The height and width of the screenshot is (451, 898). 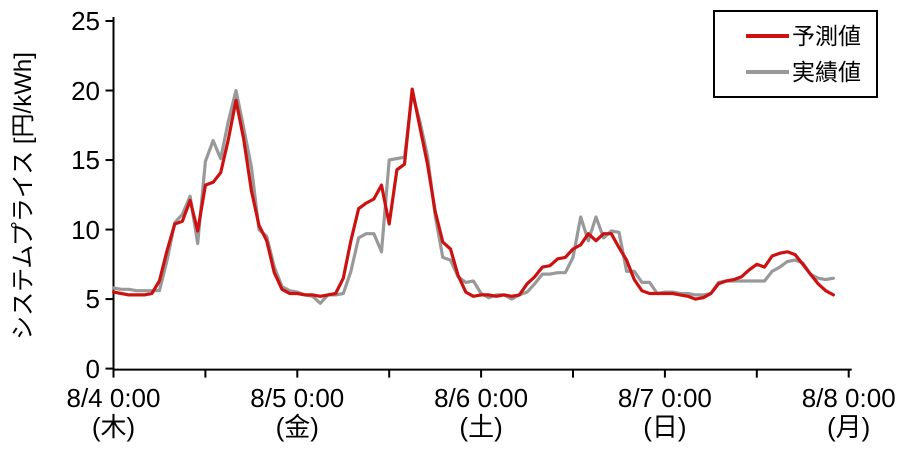 What do you see at coordinates (92, 368) in the screenshot?
I see `y-tick-label: 0` at bounding box center [92, 368].